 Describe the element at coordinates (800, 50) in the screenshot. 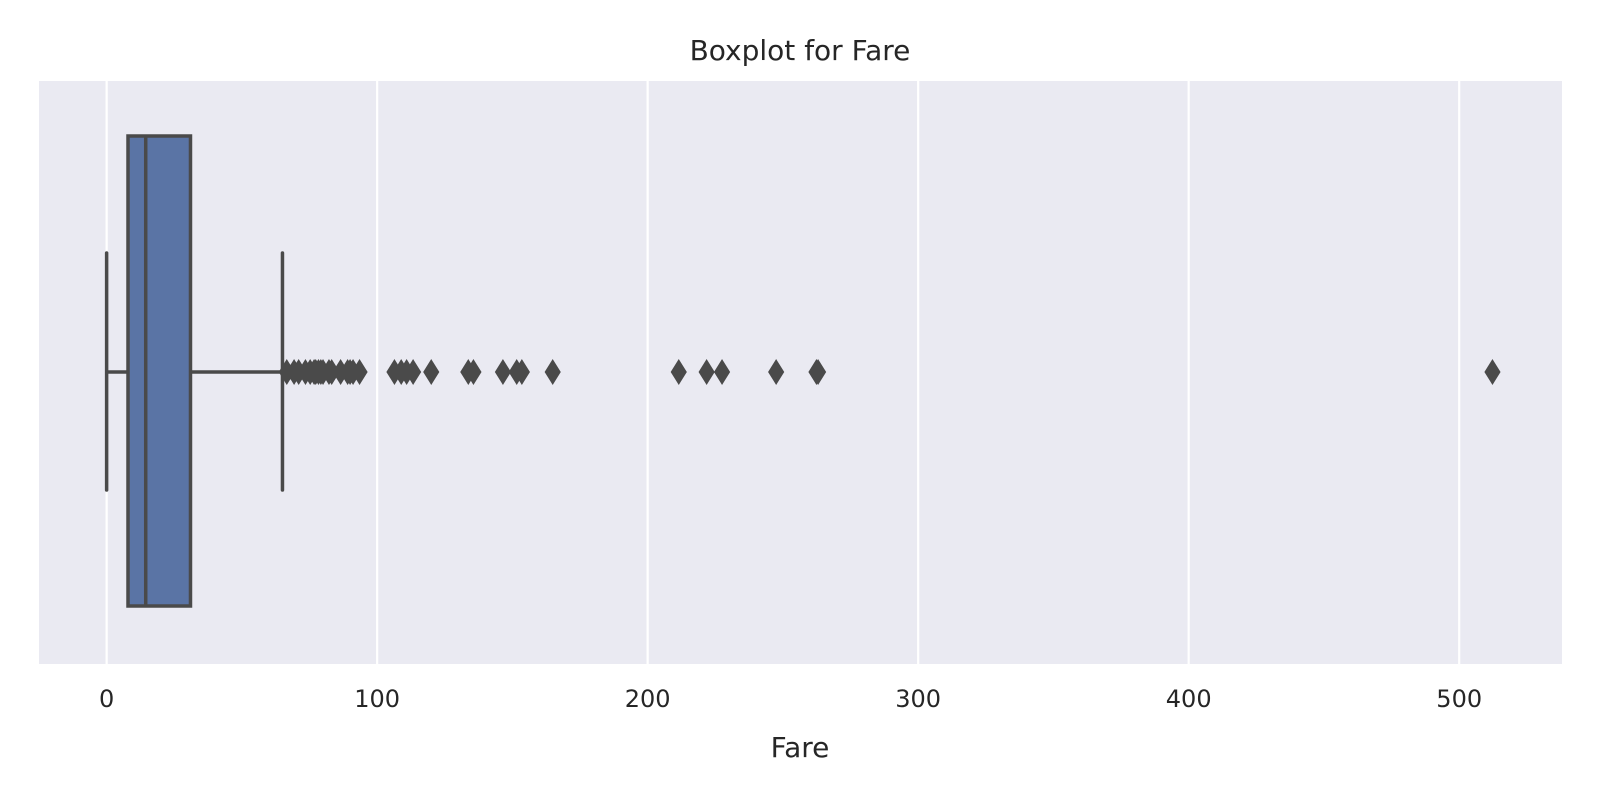

I see `chart-title: Boxplot for Fare` at that location.